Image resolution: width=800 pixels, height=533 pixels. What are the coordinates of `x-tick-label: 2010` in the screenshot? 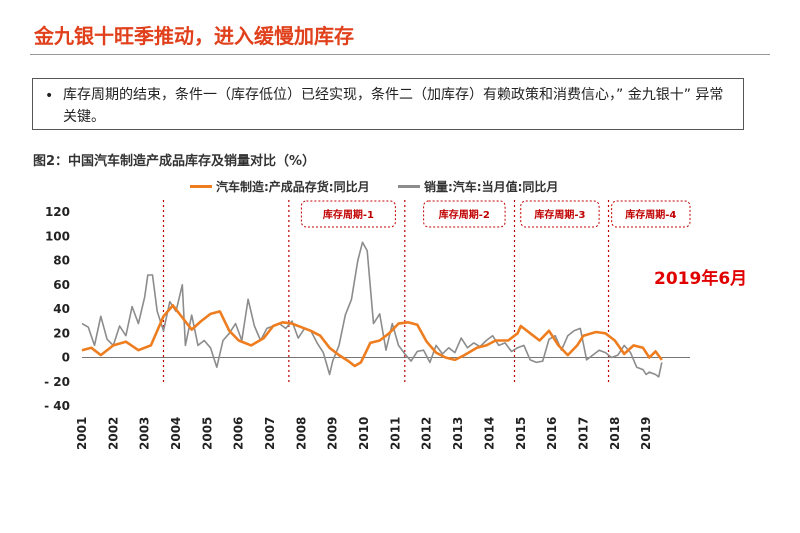 It's located at (364, 433).